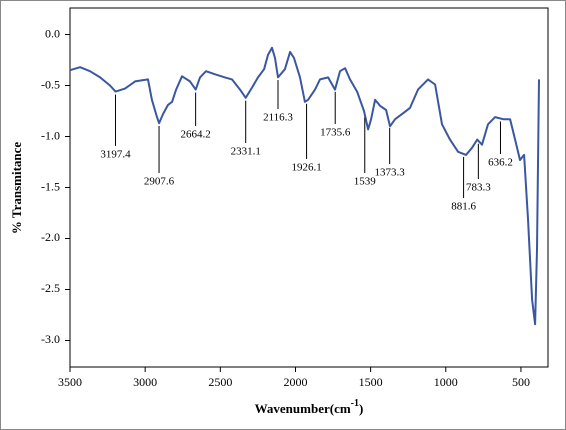 The image size is (566, 430). I want to click on peak-label: 881.6, so click(463, 207).